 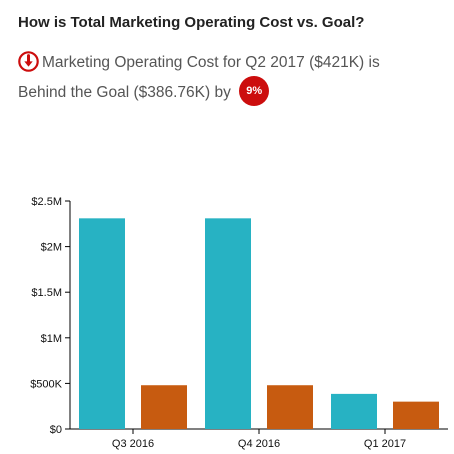 What do you see at coordinates (51, 339) in the screenshot?
I see `y-tick-label: $1M` at bounding box center [51, 339].